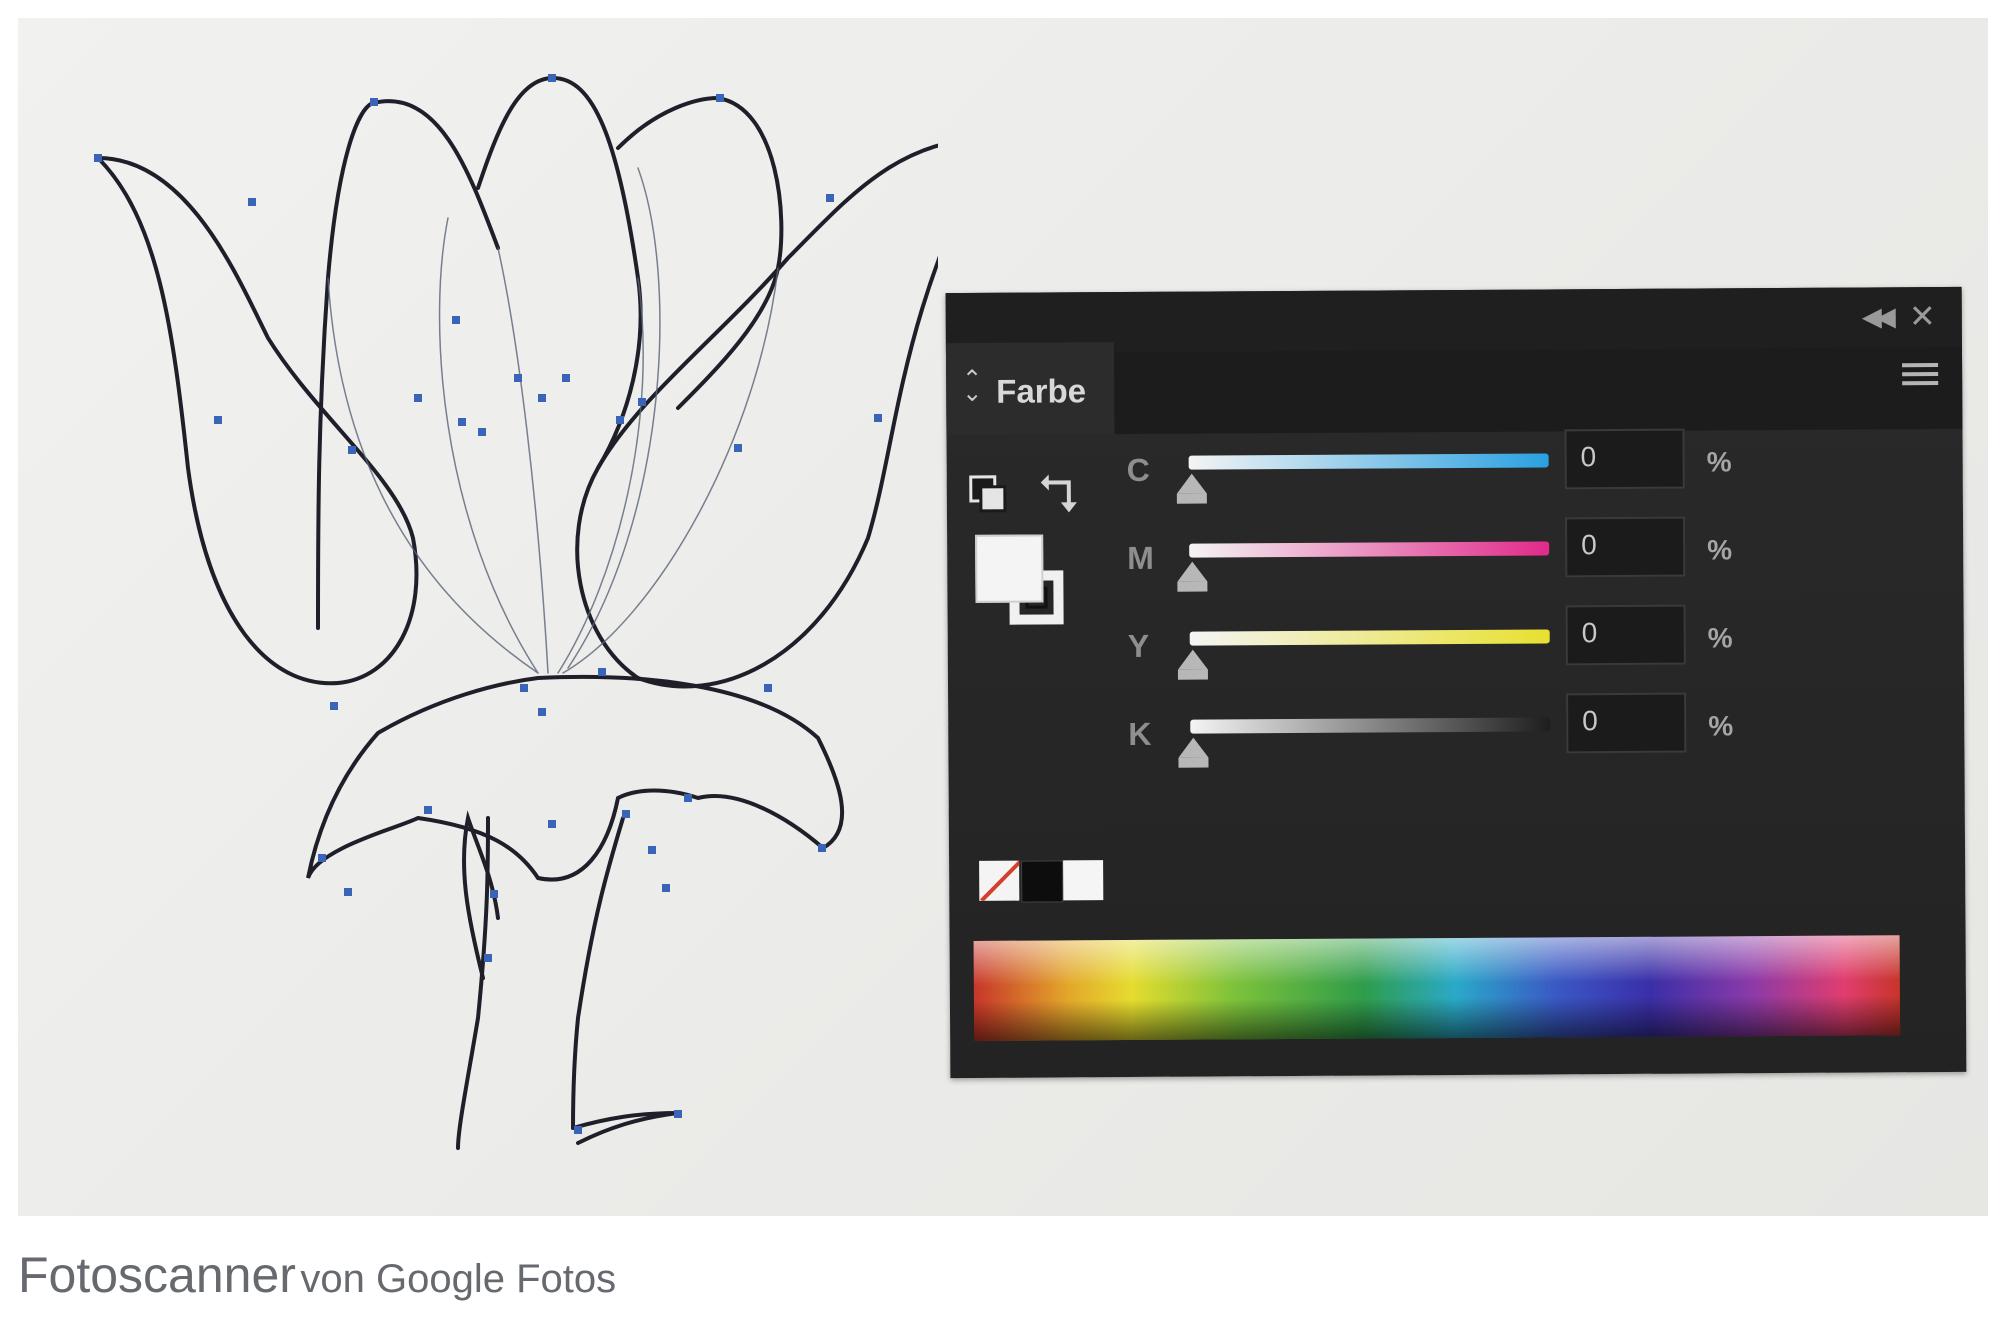 Image resolution: width=2005 pixels, height=1324 pixels. Describe the element at coordinates (1138, 646) in the screenshot. I see `channel-label: Y` at that location.